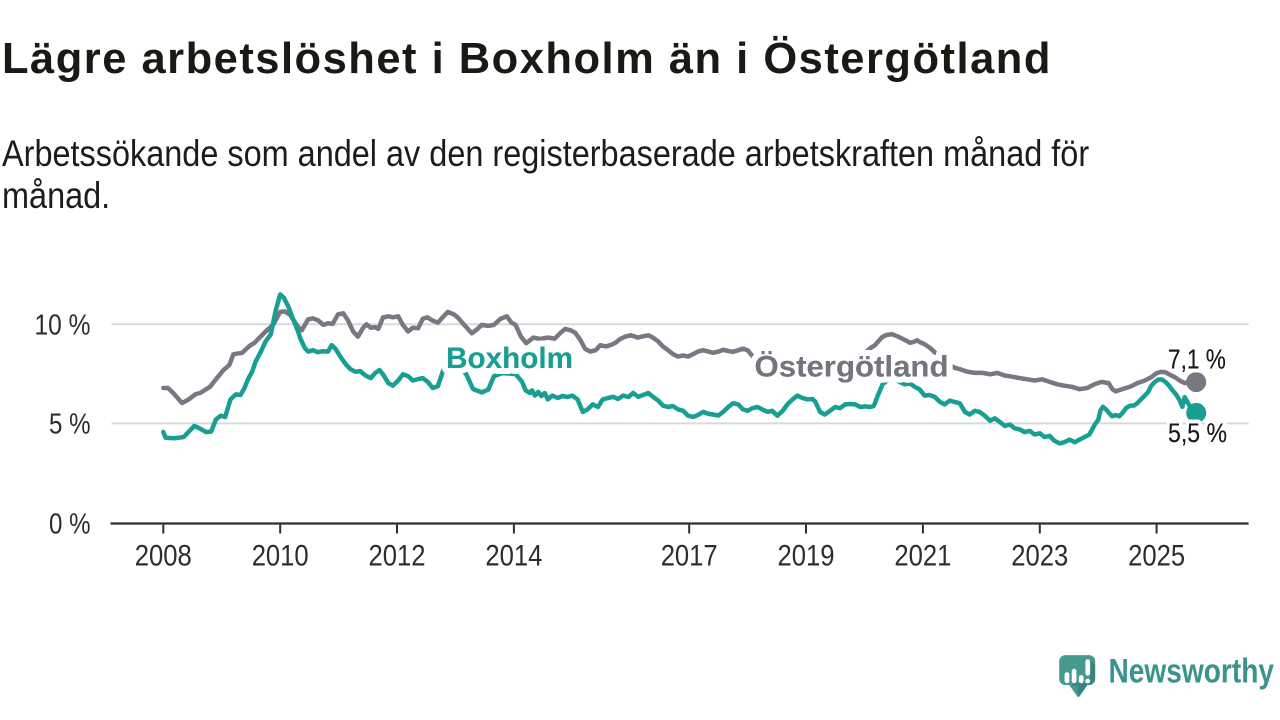 Image resolution: width=1280 pixels, height=720 pixels. What do you see at coordinates (1197, 358) in the screenshot?
I see `svg-text: 7,1 %` at bounding box center [1197, 358].